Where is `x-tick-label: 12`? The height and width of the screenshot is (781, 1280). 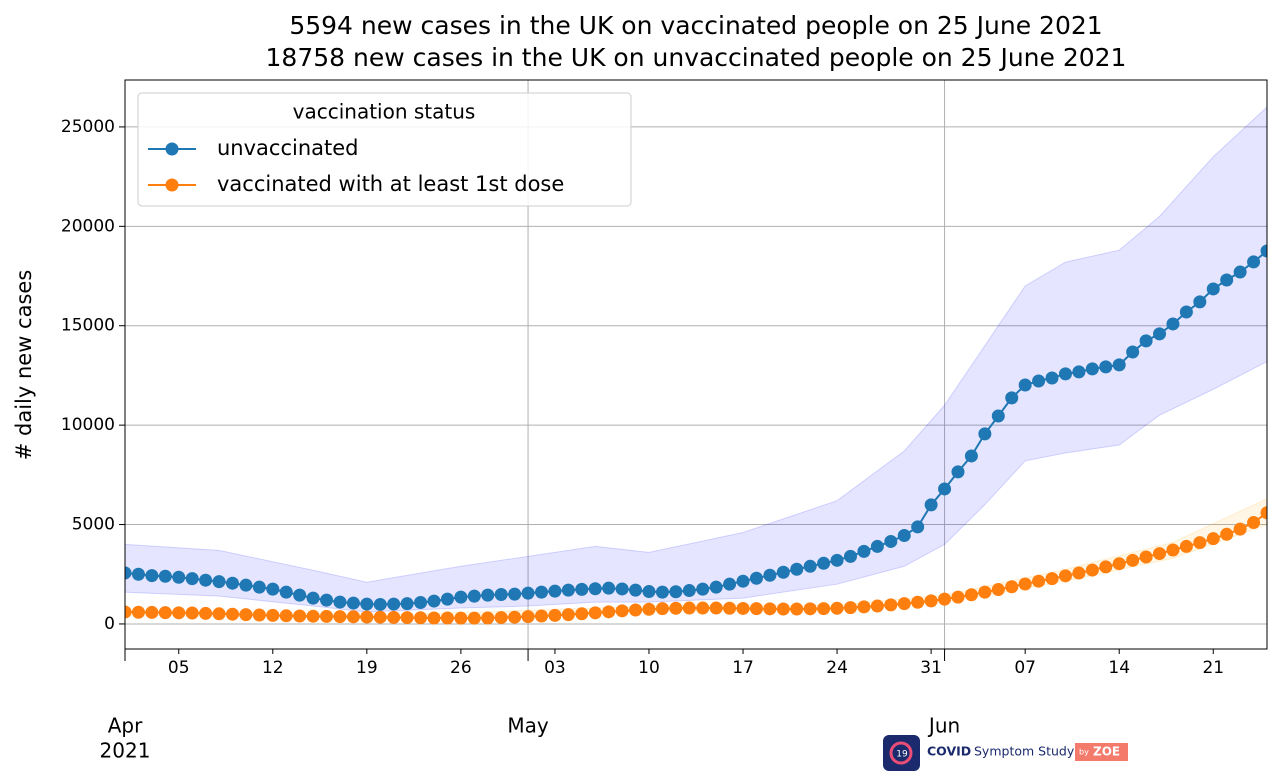
x-tick-label: 12 is located at coordinates (273, 668).